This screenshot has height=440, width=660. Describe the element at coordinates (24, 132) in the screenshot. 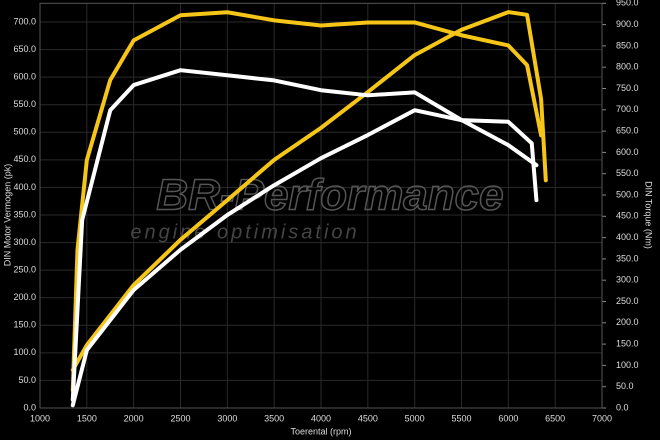

I see `y-tick-label: 500.0` at that location.